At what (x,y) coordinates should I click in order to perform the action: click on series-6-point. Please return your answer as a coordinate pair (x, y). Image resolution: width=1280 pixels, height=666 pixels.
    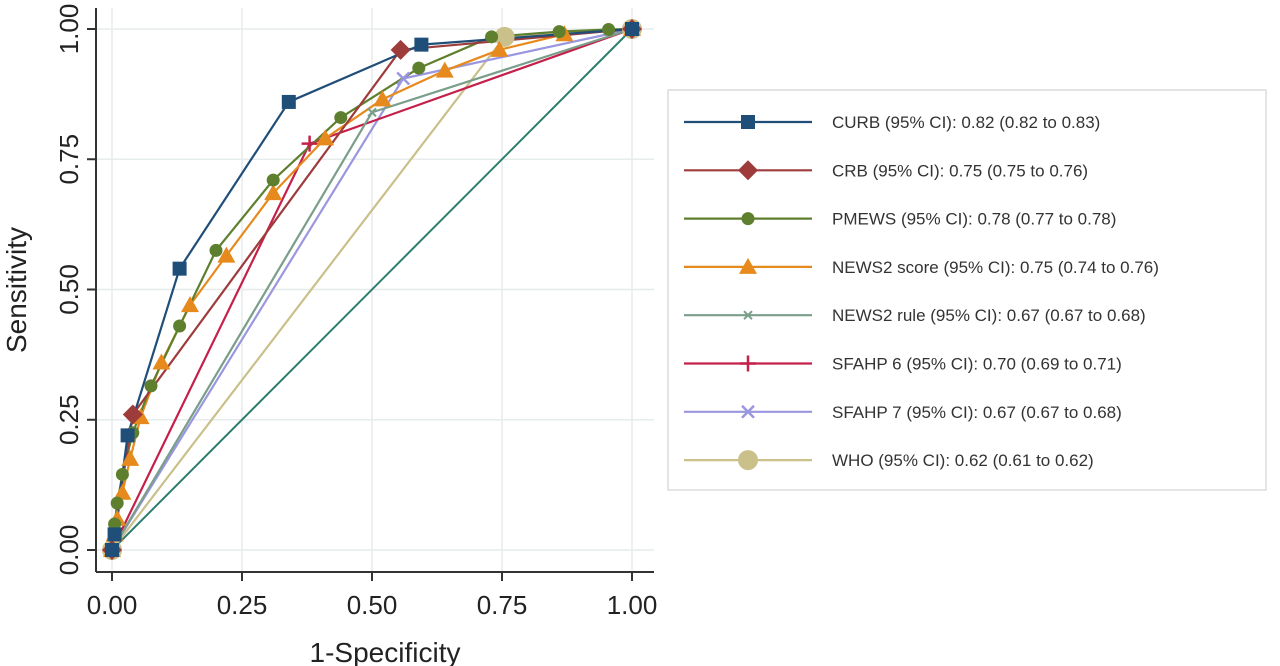
    Looking at the image, I should click on (403, 78).